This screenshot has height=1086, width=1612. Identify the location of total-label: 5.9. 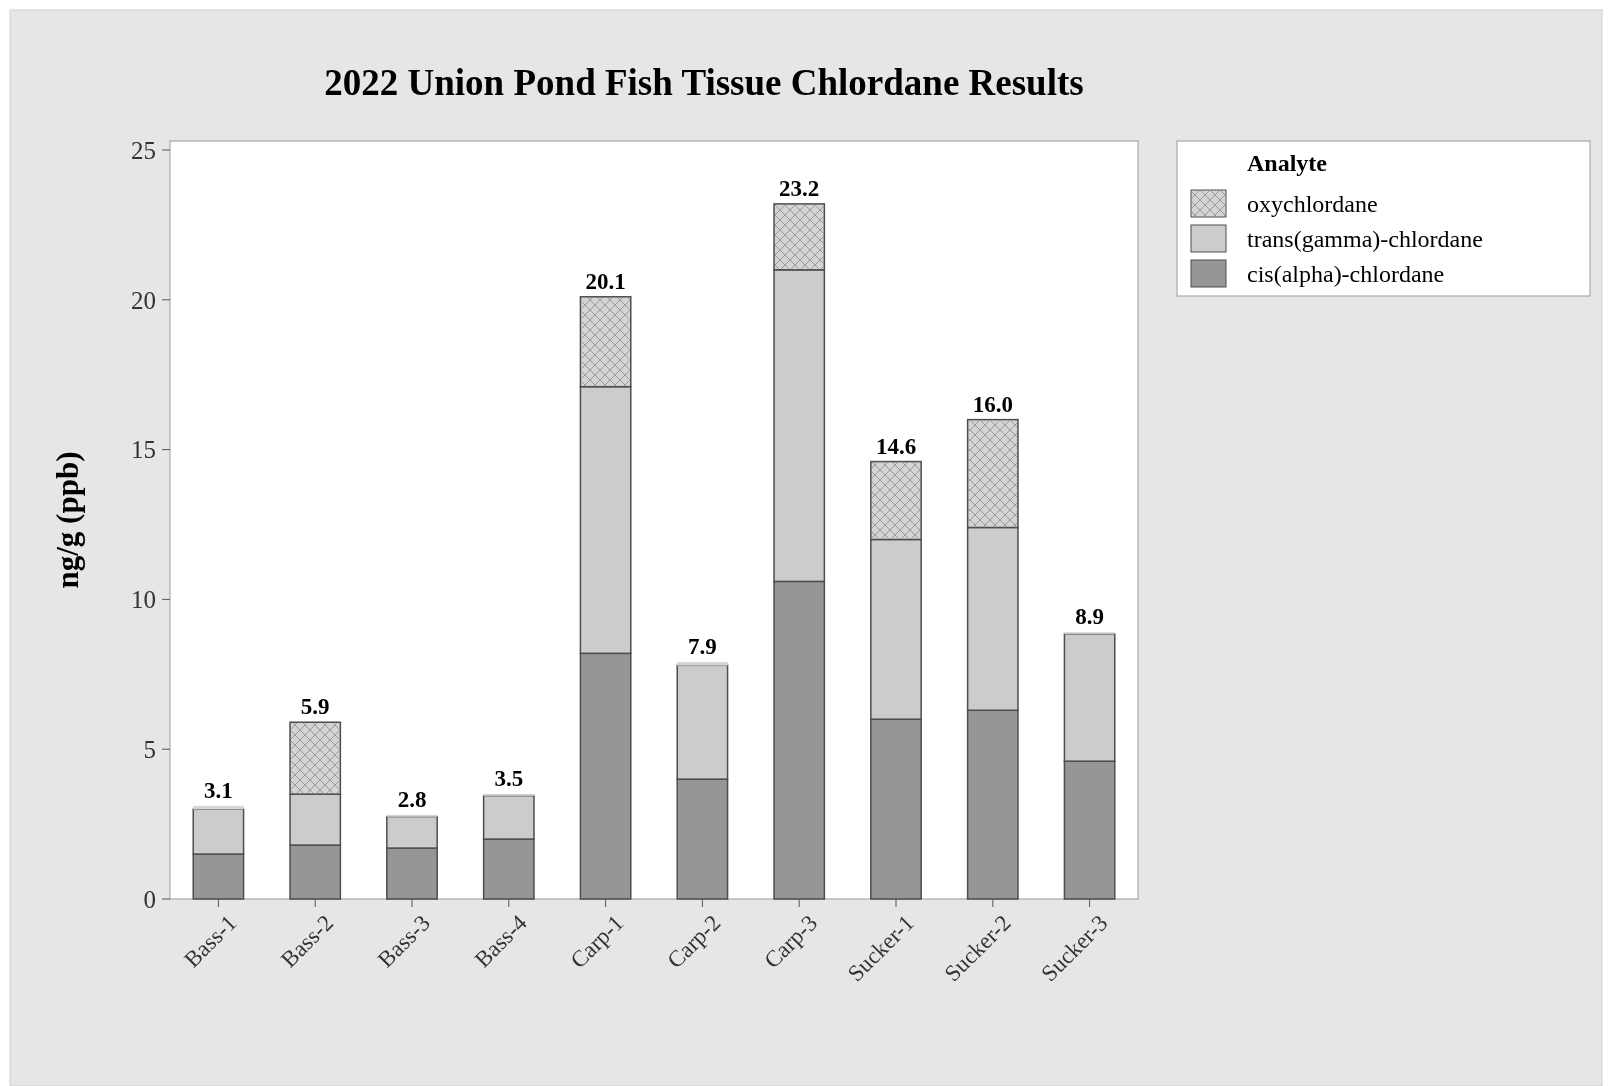
(315, 707).